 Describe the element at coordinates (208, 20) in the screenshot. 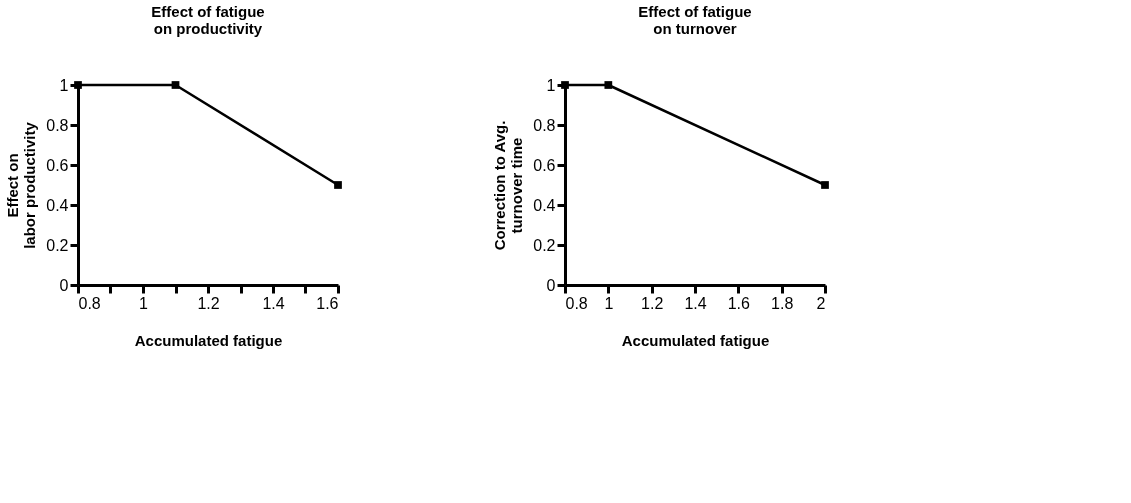

I see `chart-title: Effect of fatigue on productivity` at that location.